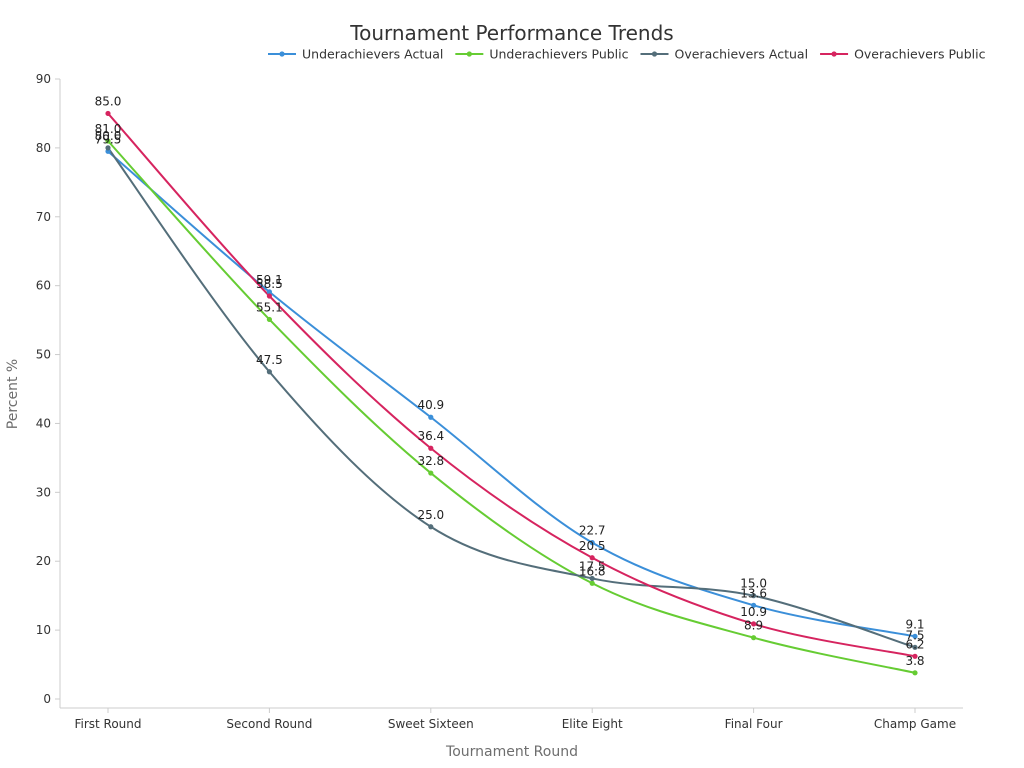 The image size is (1024, 768). What do you see at coordinates (269, 360) in the screenshot?
I see `data-label: 47.5` at bounding box center [269, 360].